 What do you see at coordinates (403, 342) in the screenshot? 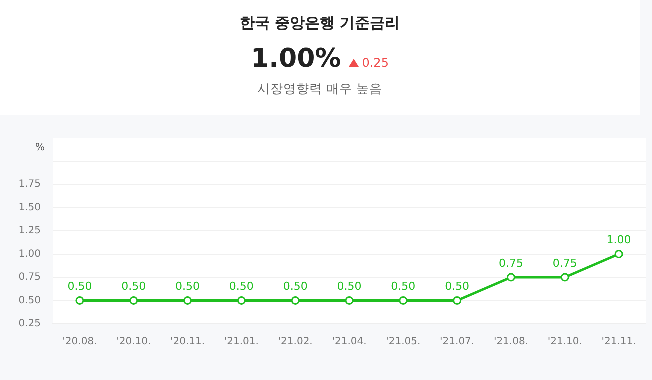
I see `x-tick-label: '21.05.` at bounding box center [403, 342].